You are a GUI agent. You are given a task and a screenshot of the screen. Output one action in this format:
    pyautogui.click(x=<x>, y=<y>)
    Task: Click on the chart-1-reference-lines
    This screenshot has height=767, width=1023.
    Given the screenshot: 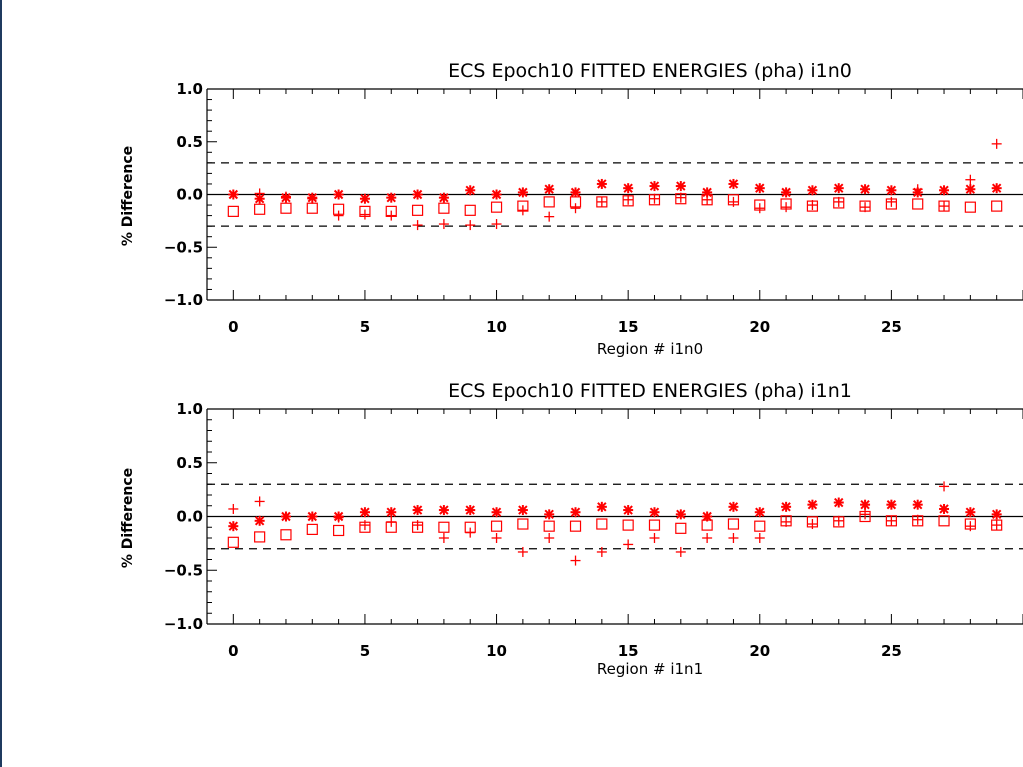 What is the action you would take?
    pyautogui.click(x=615, y=194)
    